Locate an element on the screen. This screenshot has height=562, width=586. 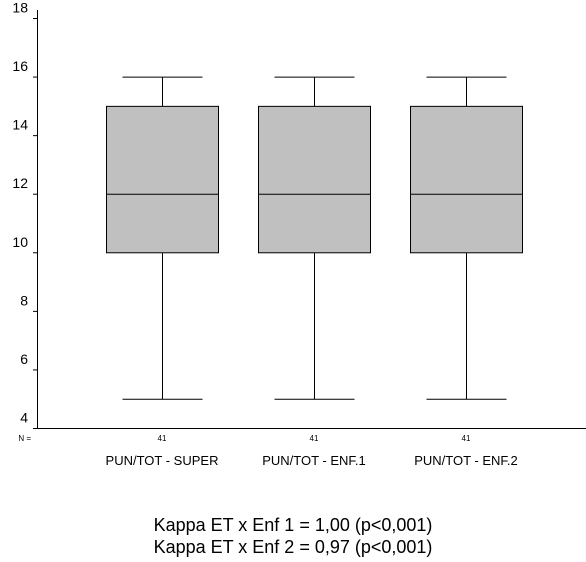
kappa-caption-2: Kappa ET x Enf 2 = 0,97 (p<0,001) is located at coordinates (293, 547).